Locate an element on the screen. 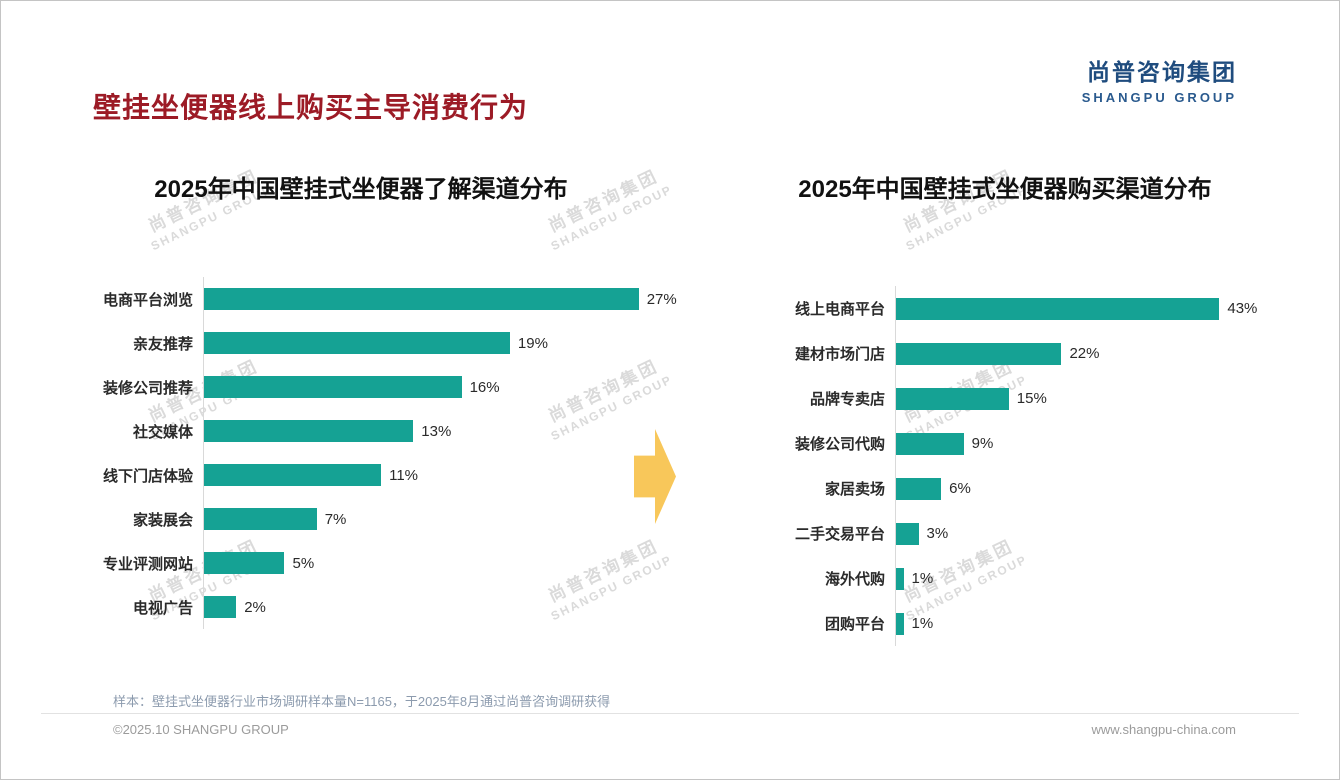 The image size is (1340, 780). bar-row: 装修公司代购 9% is located at coordinates (1014, 443).